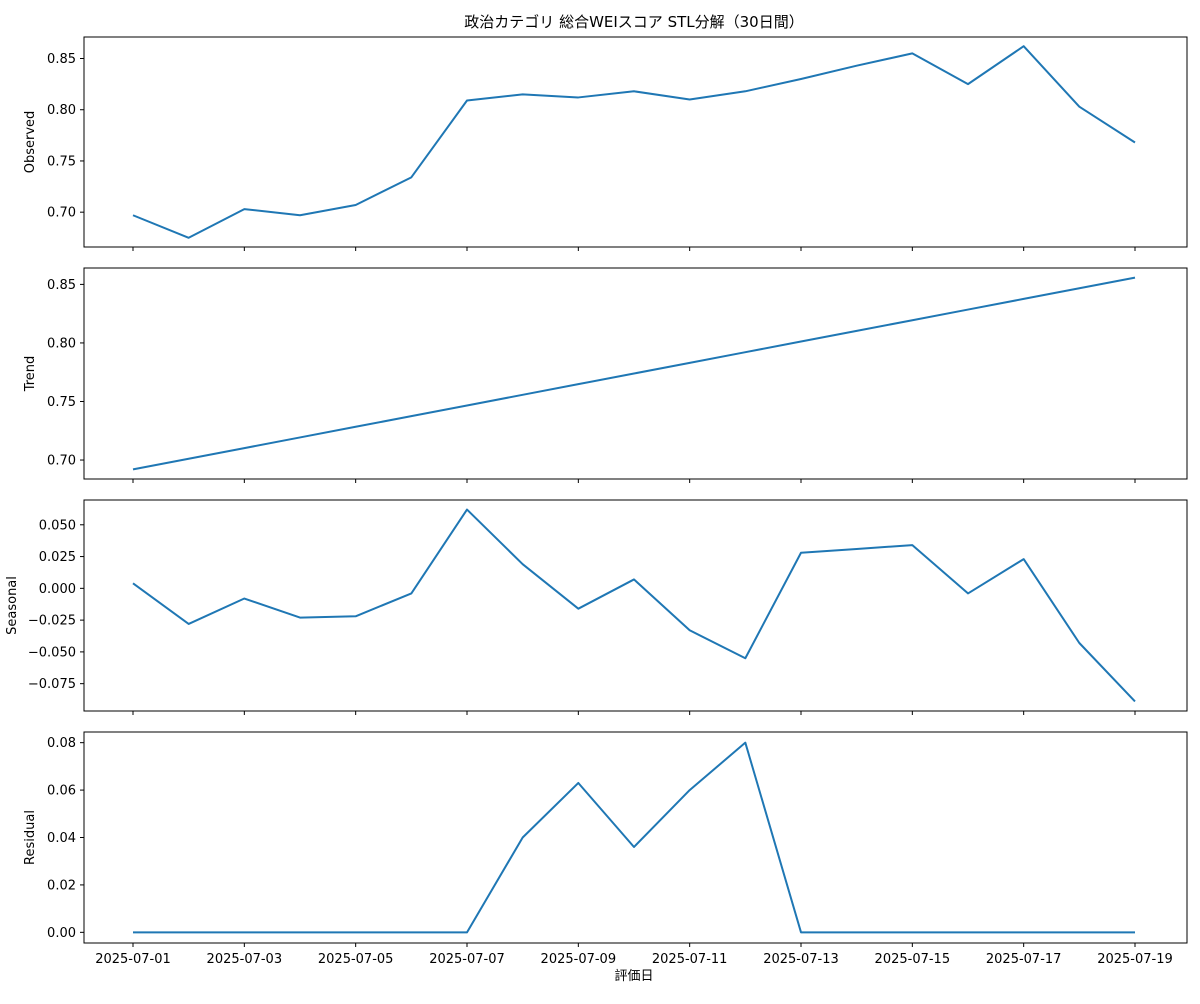  What do you see at coordinates (57, 557) in the screenshot?
I see `y-tick-label-seasonal: 0.025` at bounding box center [57, 557].